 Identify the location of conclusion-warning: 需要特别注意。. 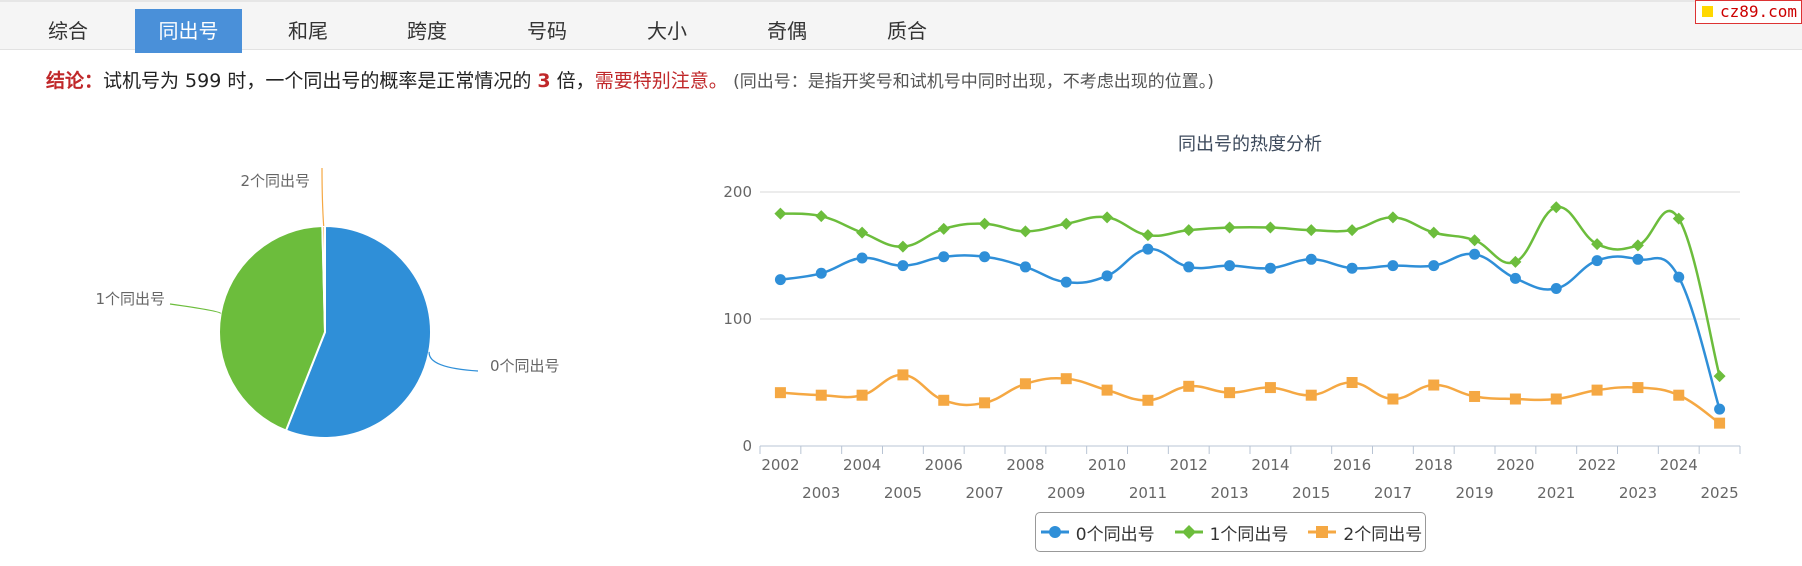
(661, 81).